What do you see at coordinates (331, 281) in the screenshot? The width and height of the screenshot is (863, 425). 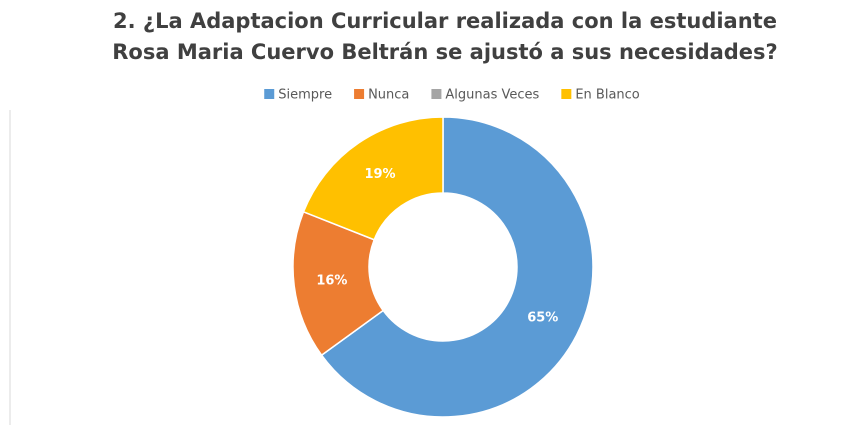 I see `data-label: 16%` at bounding box center [331, 281].